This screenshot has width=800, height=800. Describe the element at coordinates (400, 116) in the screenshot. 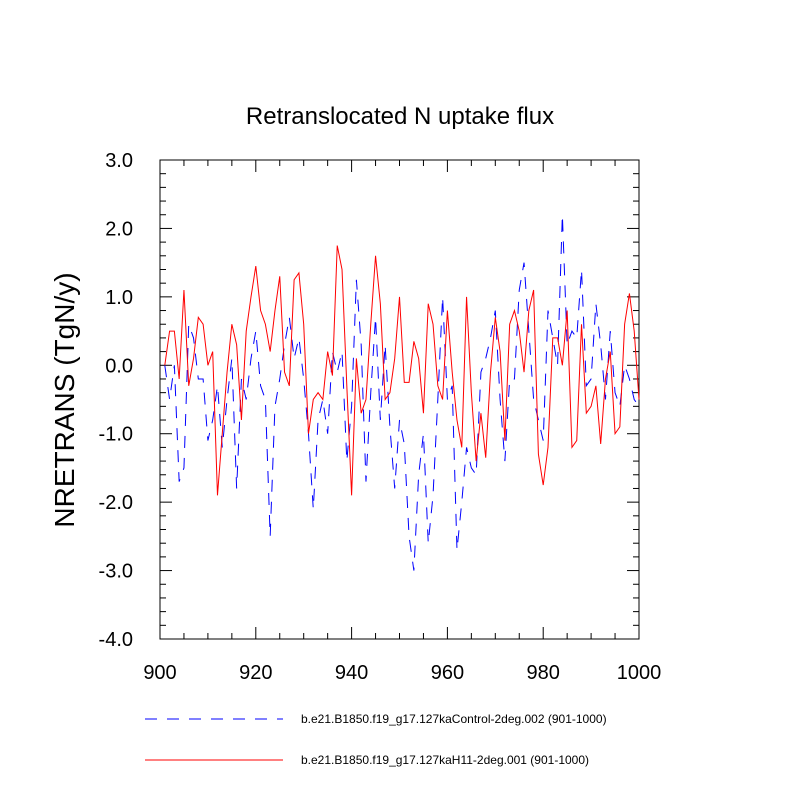

I see `chart-title: Retranslocated N uptake flux` at that location.